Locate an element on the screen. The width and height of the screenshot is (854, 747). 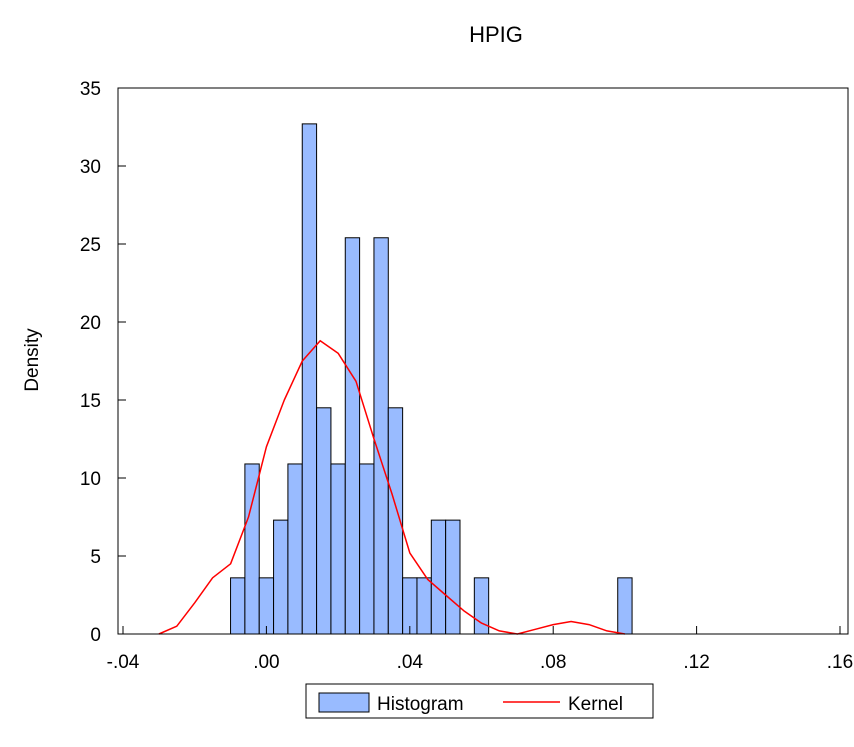
x-axis: -.04 .00 .04 .08 .12 .16 is located at coordinates (480, 649).